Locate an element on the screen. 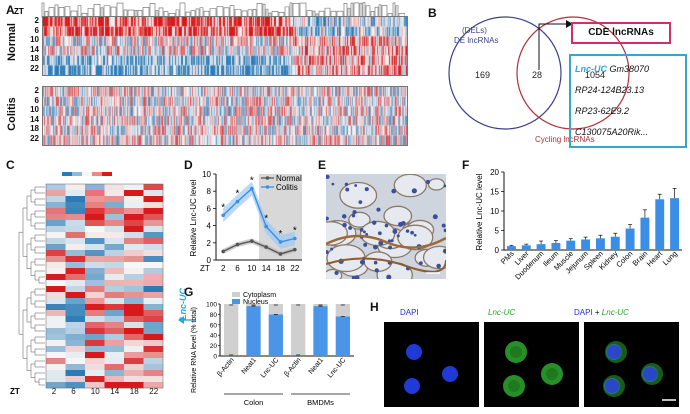 The image size is (690, 414). zt-header: ZT is located at coordinates (19, 11).